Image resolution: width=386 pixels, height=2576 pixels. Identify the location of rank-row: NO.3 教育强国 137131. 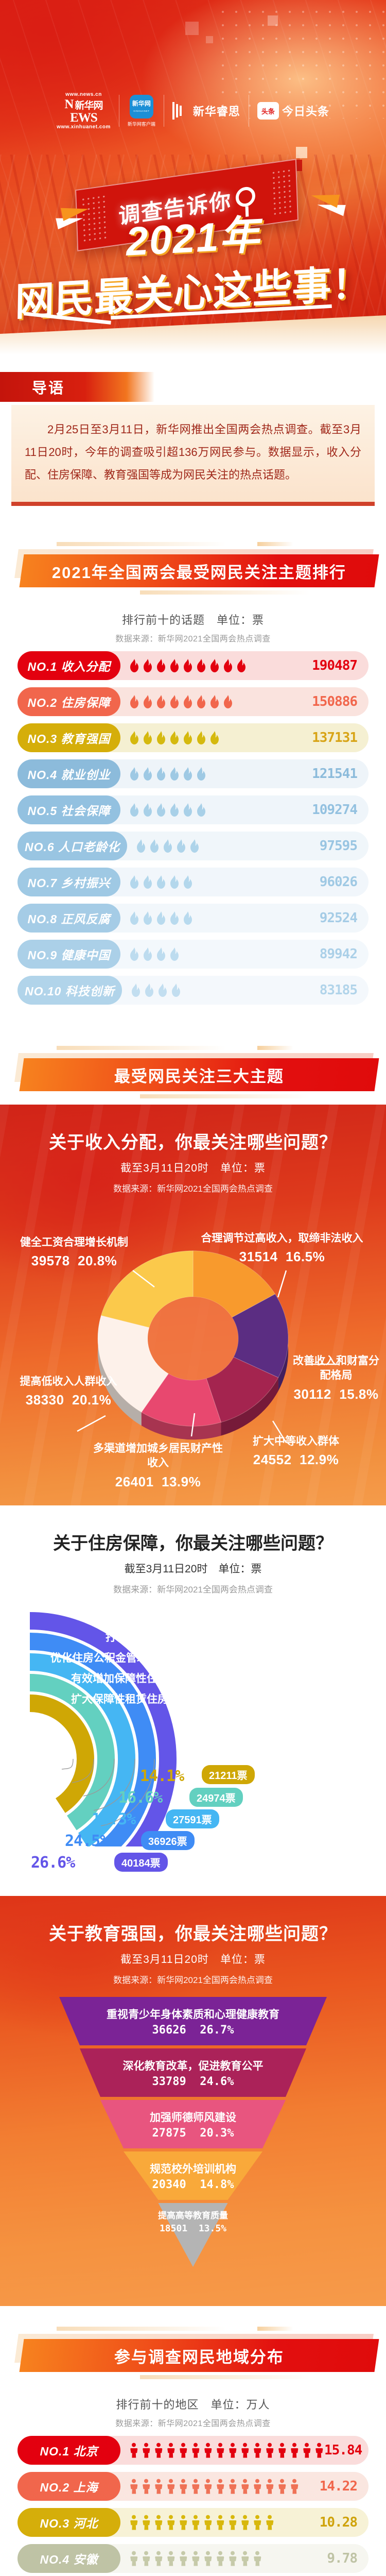
(193, 737).